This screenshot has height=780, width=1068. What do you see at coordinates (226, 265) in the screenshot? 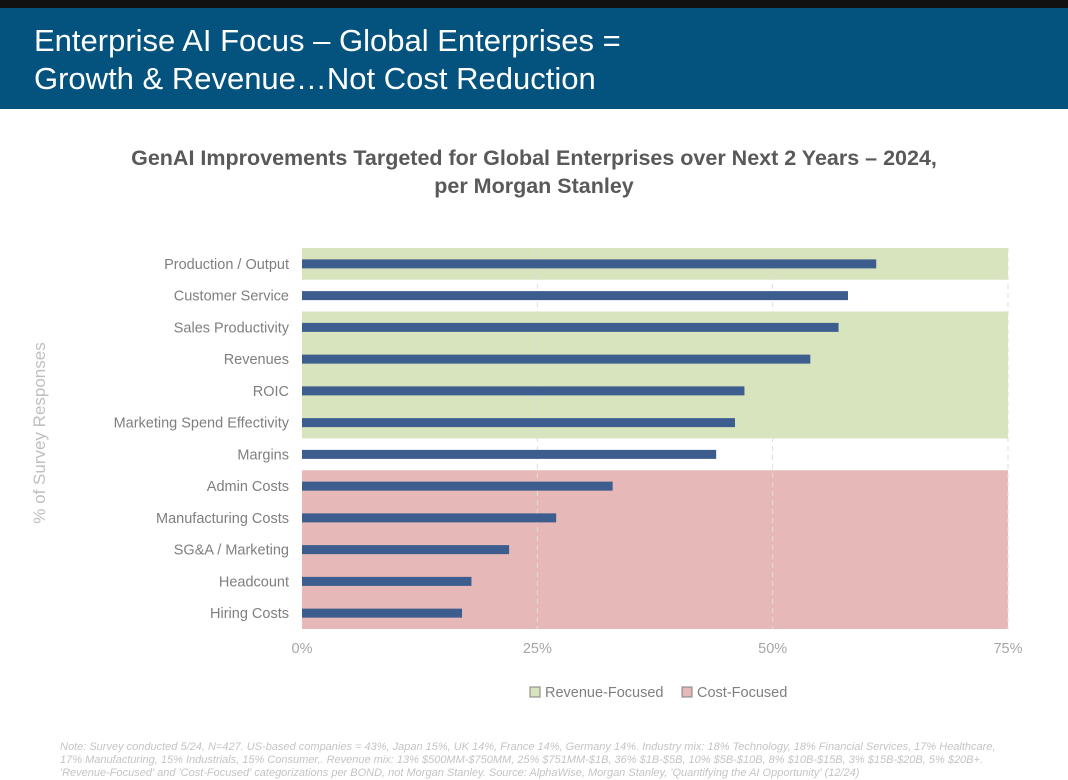
I see `category-label-1: Production / Output` at bounding box center [226, 265].